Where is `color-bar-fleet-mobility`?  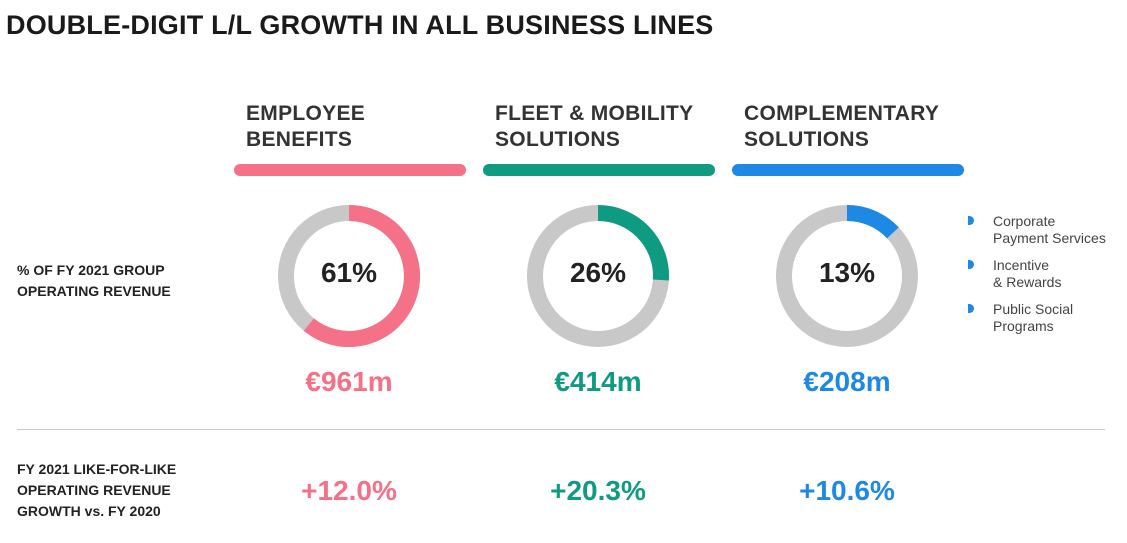
color-bar-fleet-mobility is located at coordinates (599, 170).